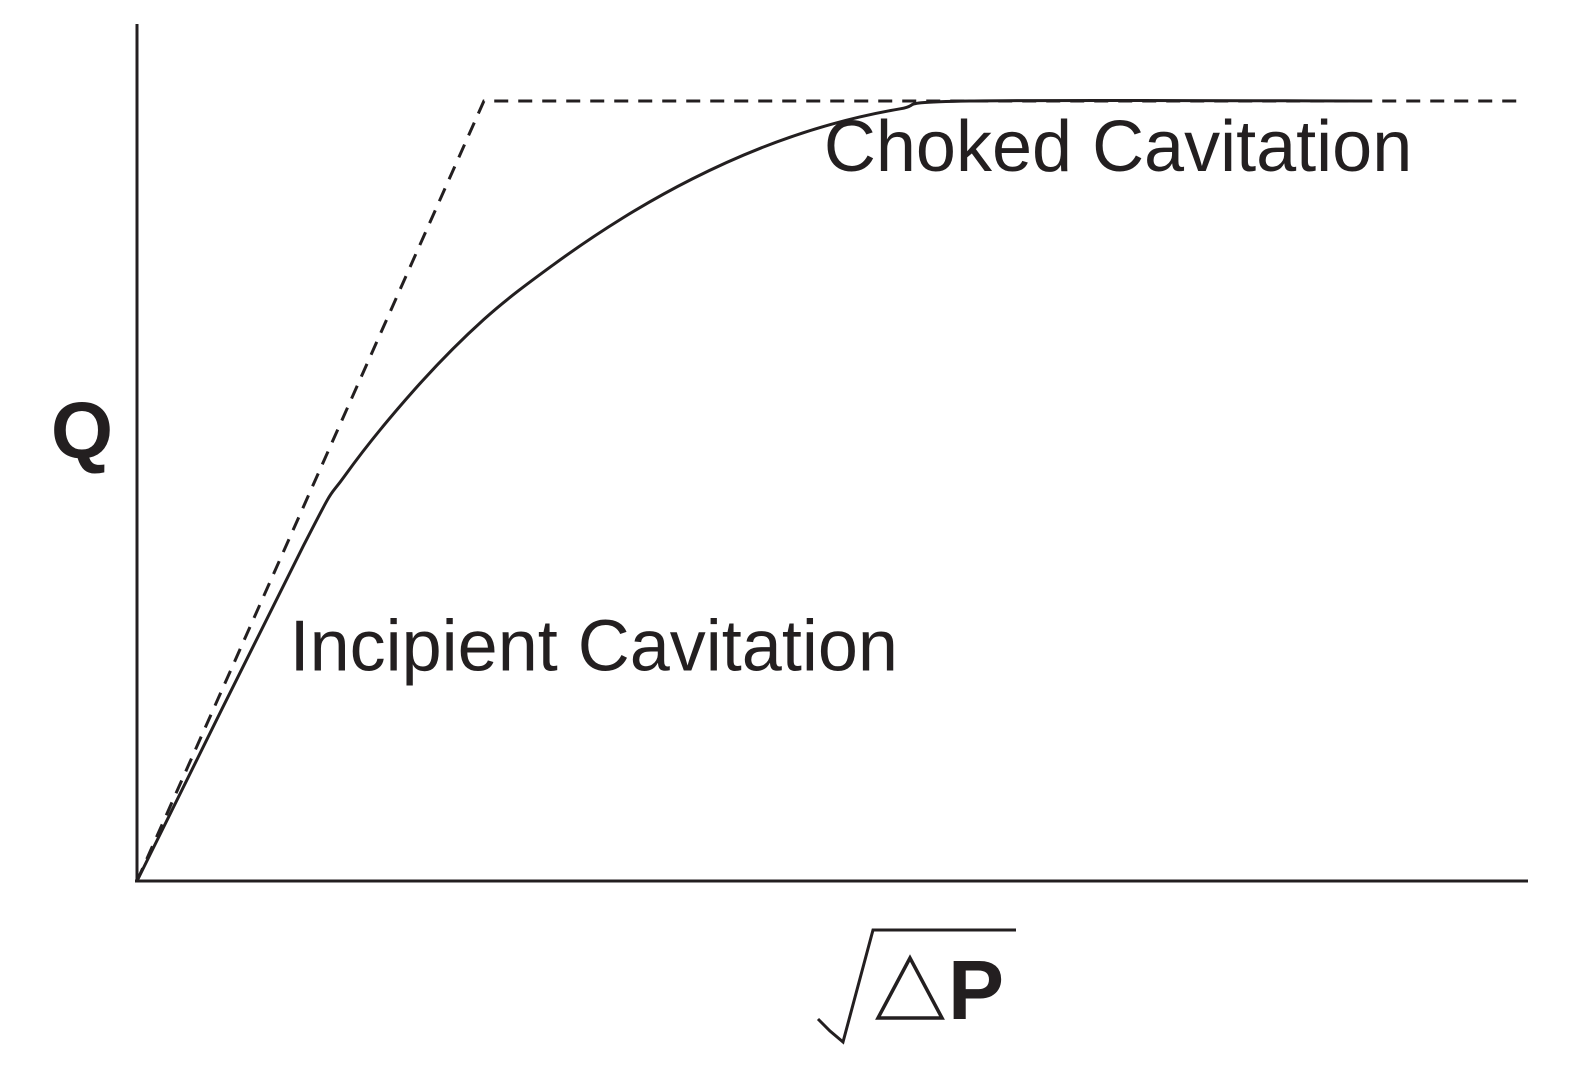 The image size is (1571, 1083). What do you see at coordinates (594, 646) in the screenshot?
I see `annotation-incipient-cavitation: Incipient Cavitation` at bounding box center [594, 646].